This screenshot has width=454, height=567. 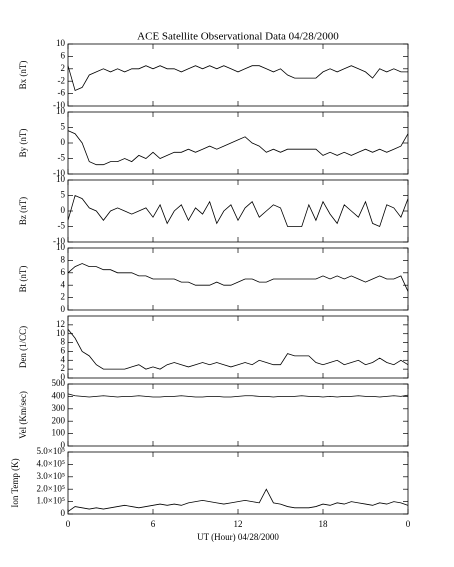 What do you see at coordinates (59, 408) in the screenshot?
I see `y-tick-label: 300` at bounding box center [59, 408].